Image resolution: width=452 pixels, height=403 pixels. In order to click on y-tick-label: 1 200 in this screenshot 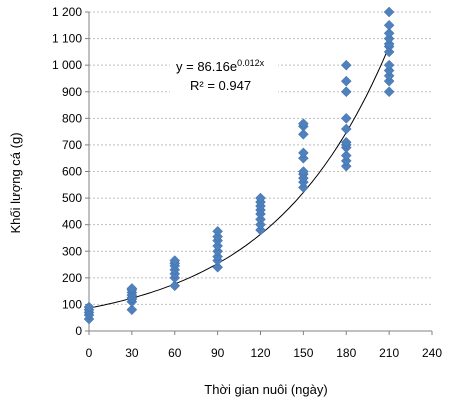, I will do `click(67, 12)`.